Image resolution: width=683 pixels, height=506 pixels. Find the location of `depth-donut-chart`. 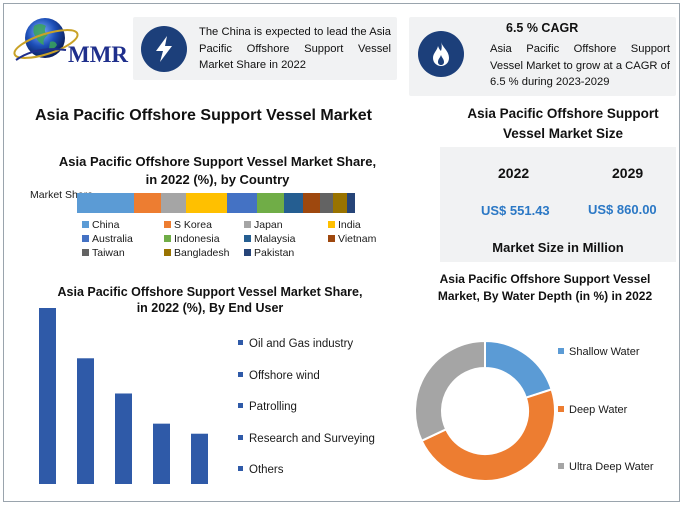

depth-donut-chart is located at coordinates (485, 410).